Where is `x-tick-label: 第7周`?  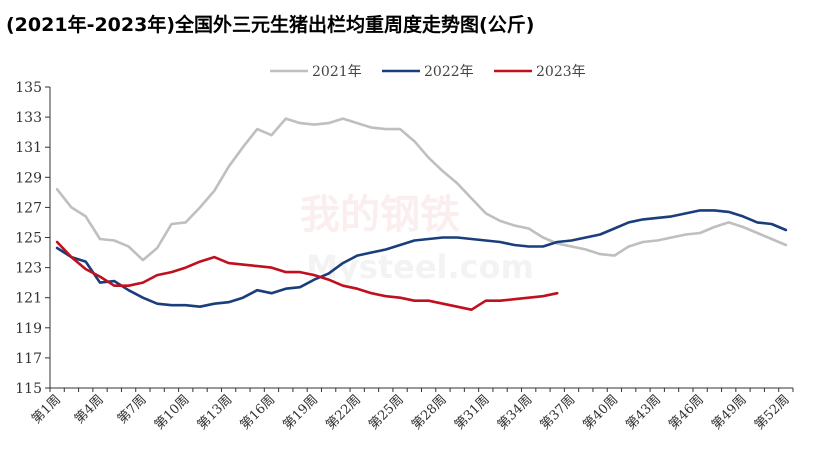 x-tick-label: 第7周 is located at coordinates (132, 409).